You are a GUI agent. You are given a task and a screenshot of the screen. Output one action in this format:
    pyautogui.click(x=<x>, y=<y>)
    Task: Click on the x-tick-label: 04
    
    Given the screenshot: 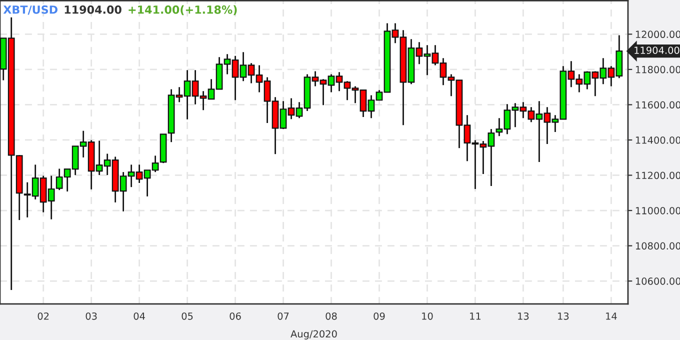 What is the action you would take?
    pyautogui.click(x=139, y=316)
    